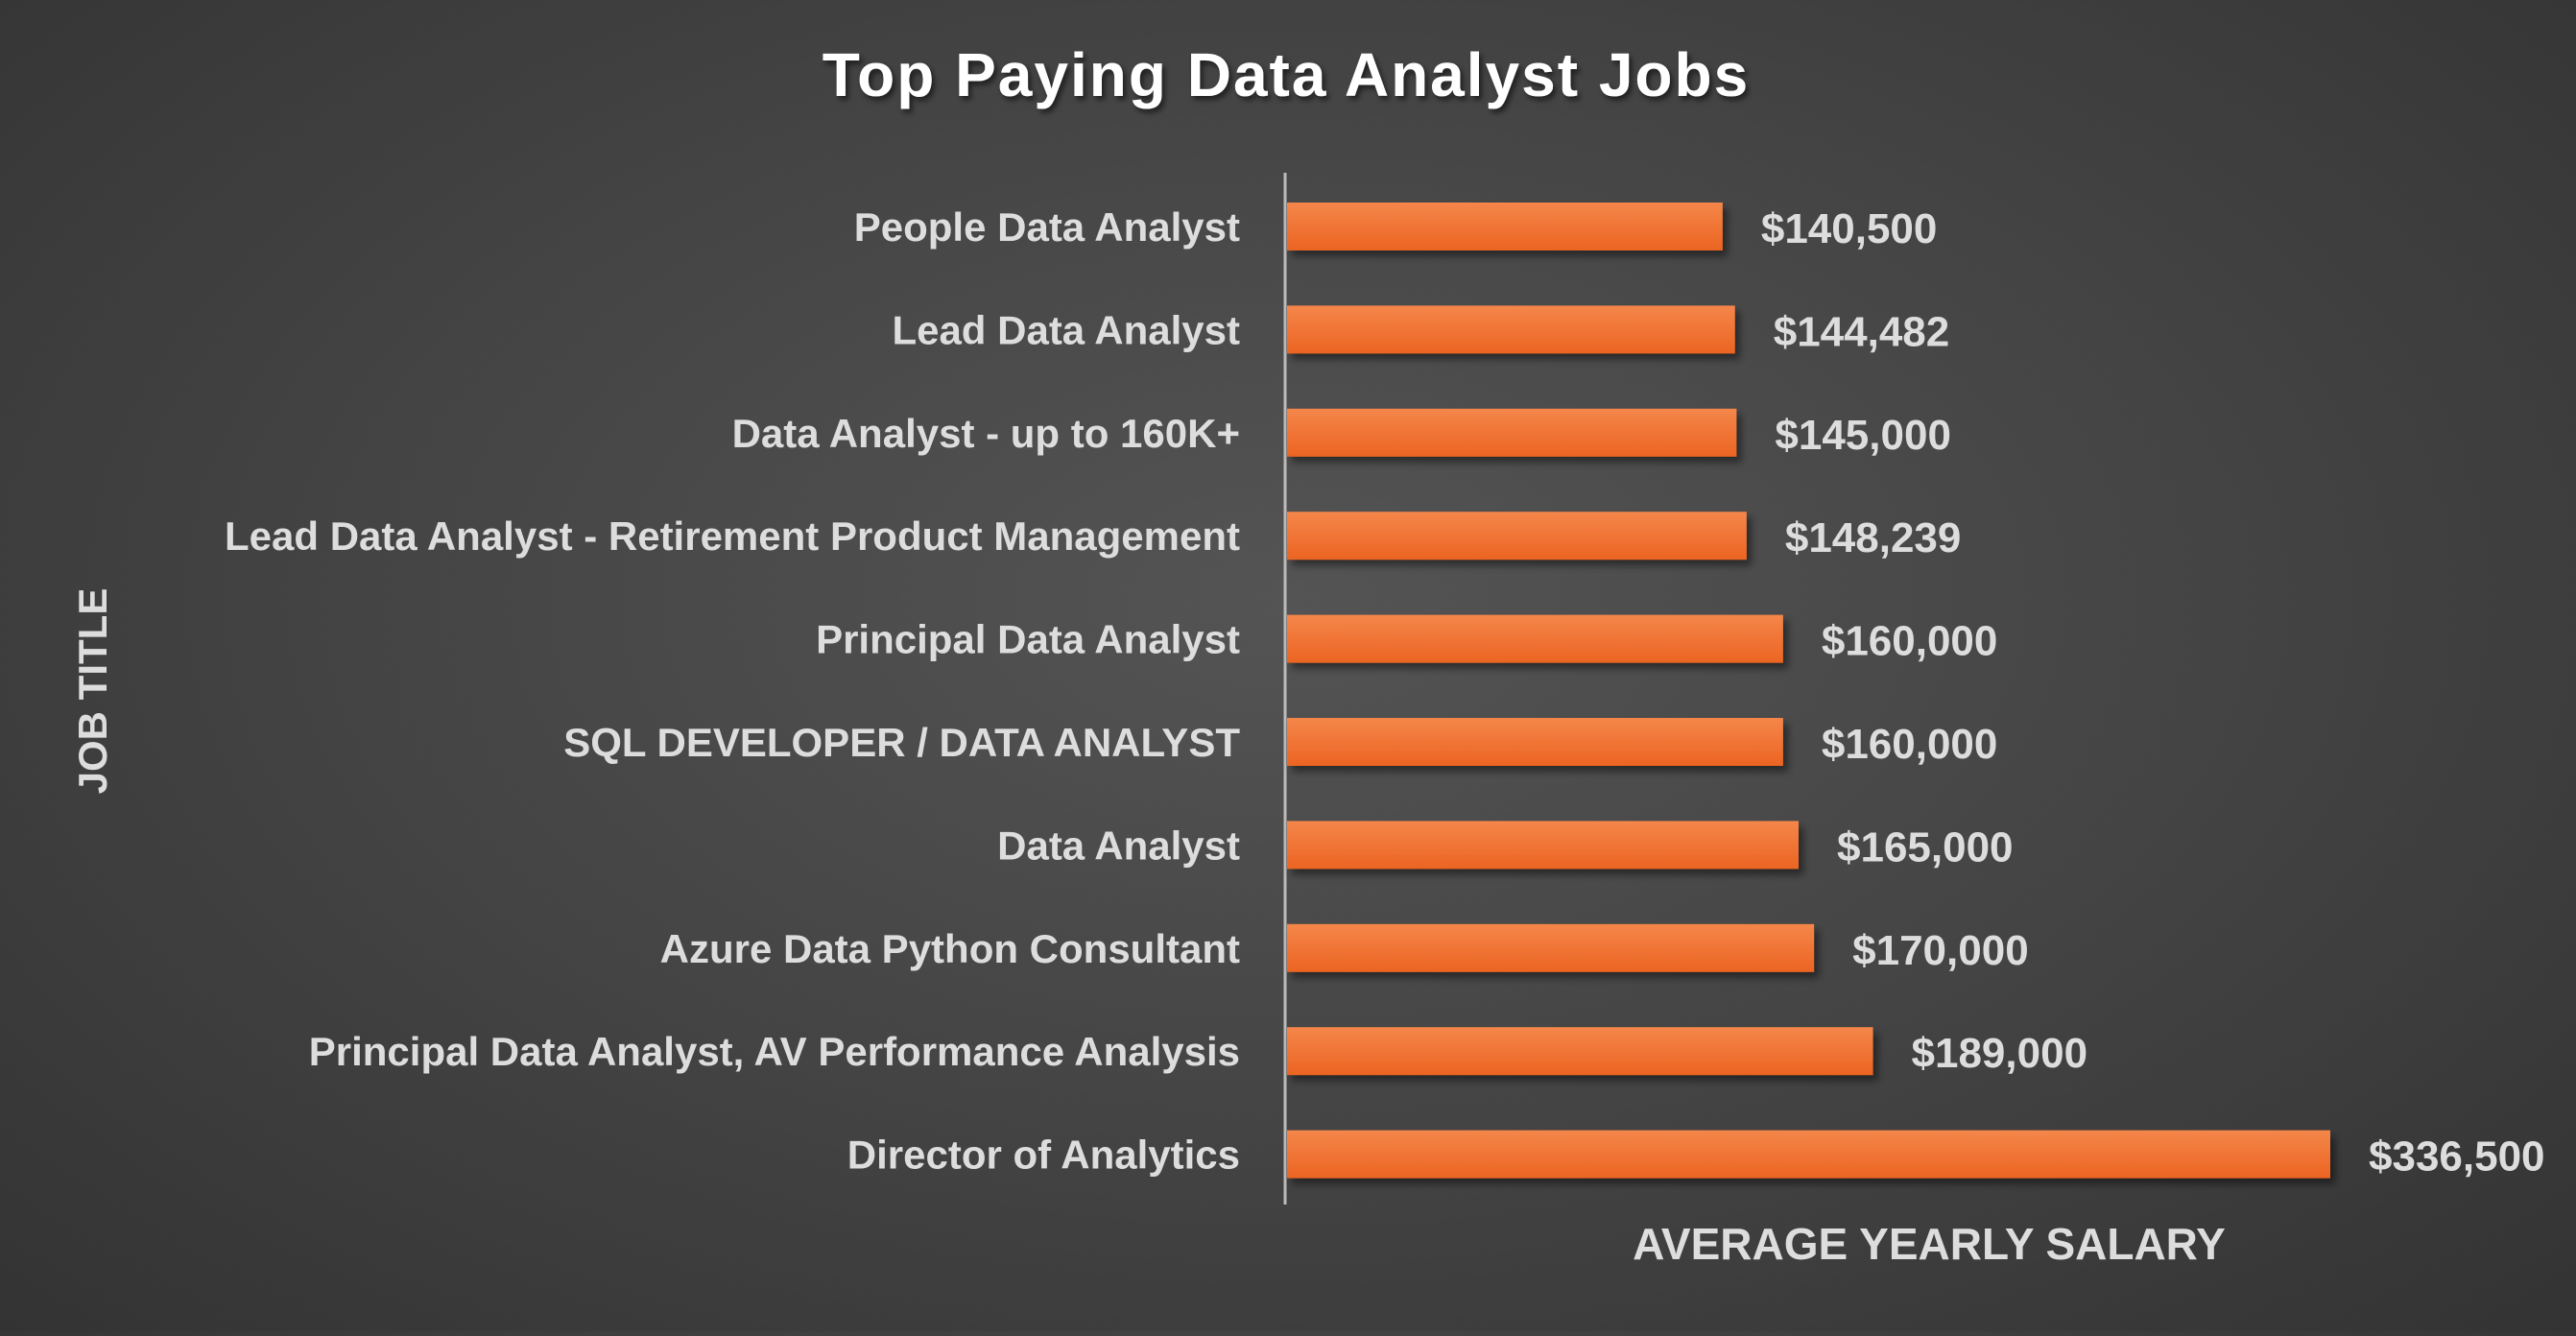 Image resolution: width=2576 pixels, height=1336 pixels. I want to click on category-label: Director of Analytics, so click(1043, 1155).